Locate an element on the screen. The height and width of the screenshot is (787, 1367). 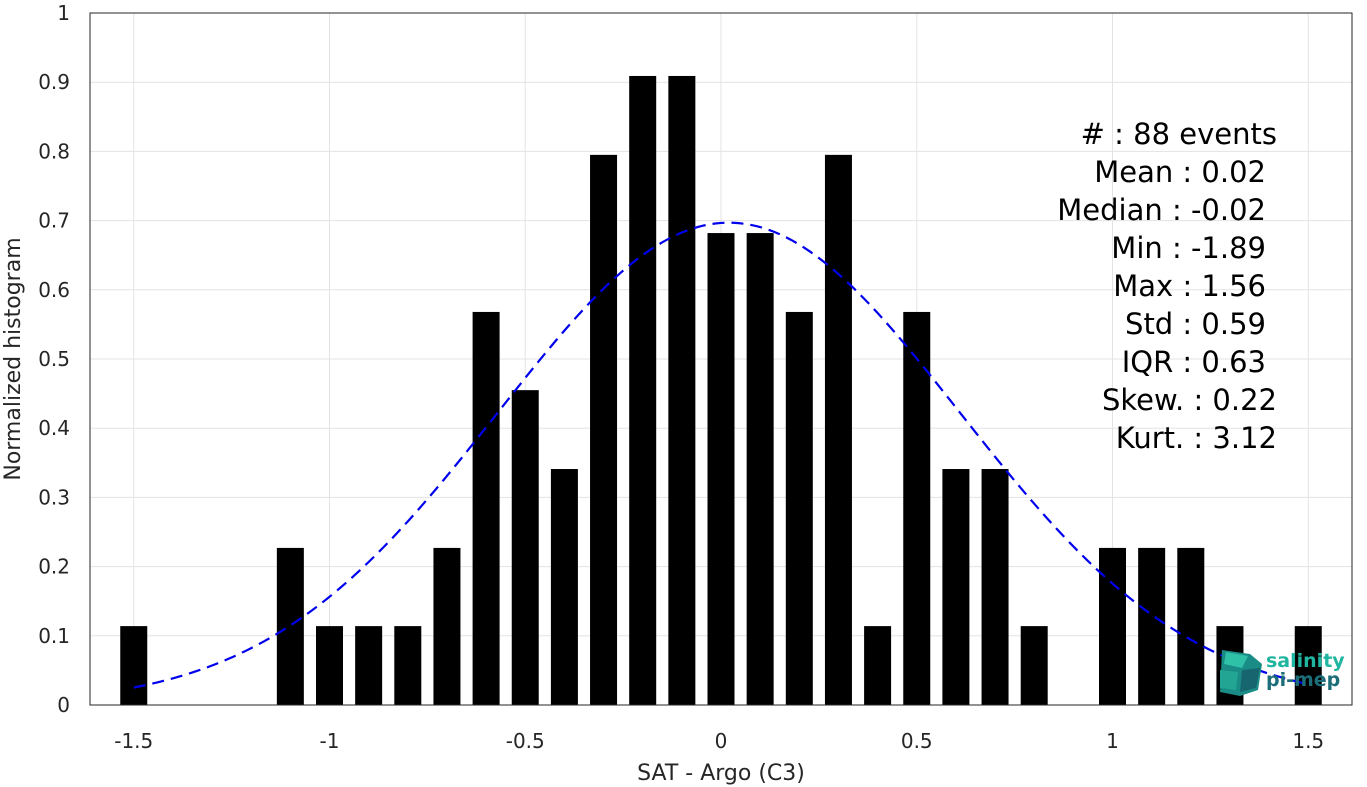
stat-line: Kurt. : 3.12 is located at coordinates (1196, 438).